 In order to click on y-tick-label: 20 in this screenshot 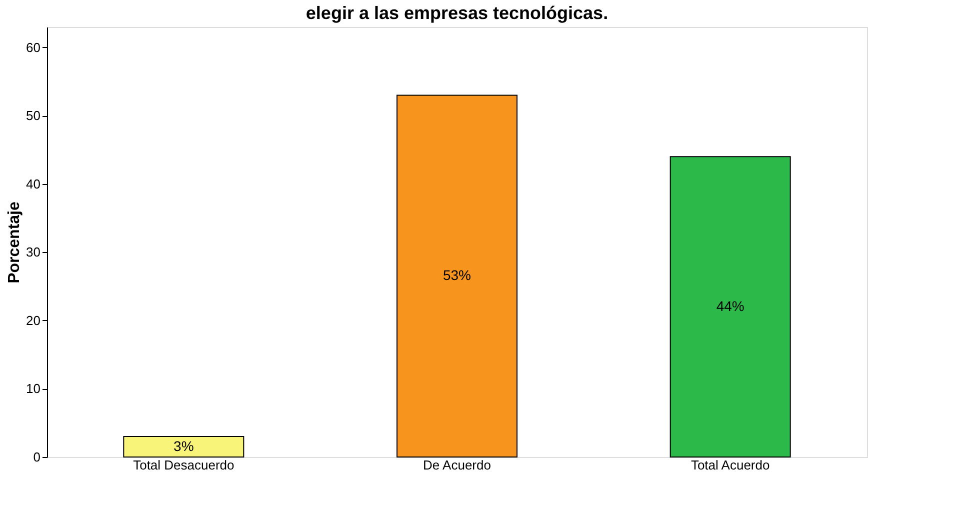, I will do `click(33, 320)`.